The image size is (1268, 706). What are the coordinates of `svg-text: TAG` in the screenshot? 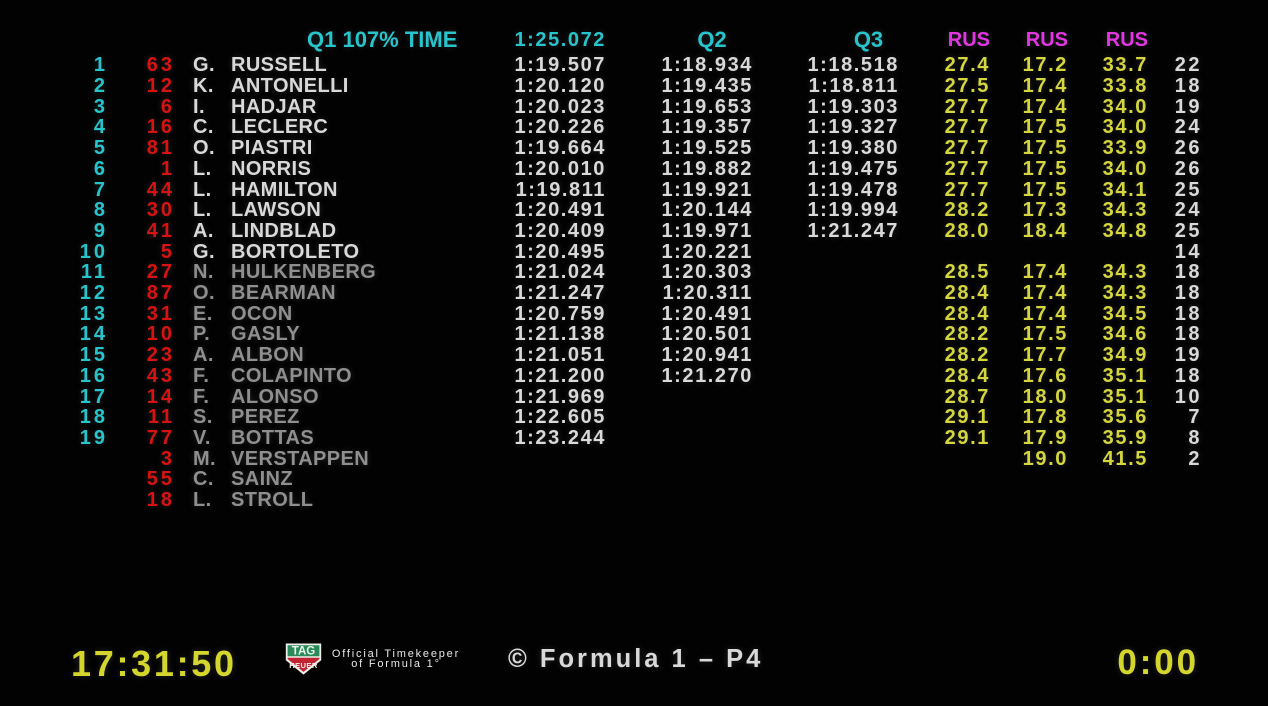 It's located at (303, 652).